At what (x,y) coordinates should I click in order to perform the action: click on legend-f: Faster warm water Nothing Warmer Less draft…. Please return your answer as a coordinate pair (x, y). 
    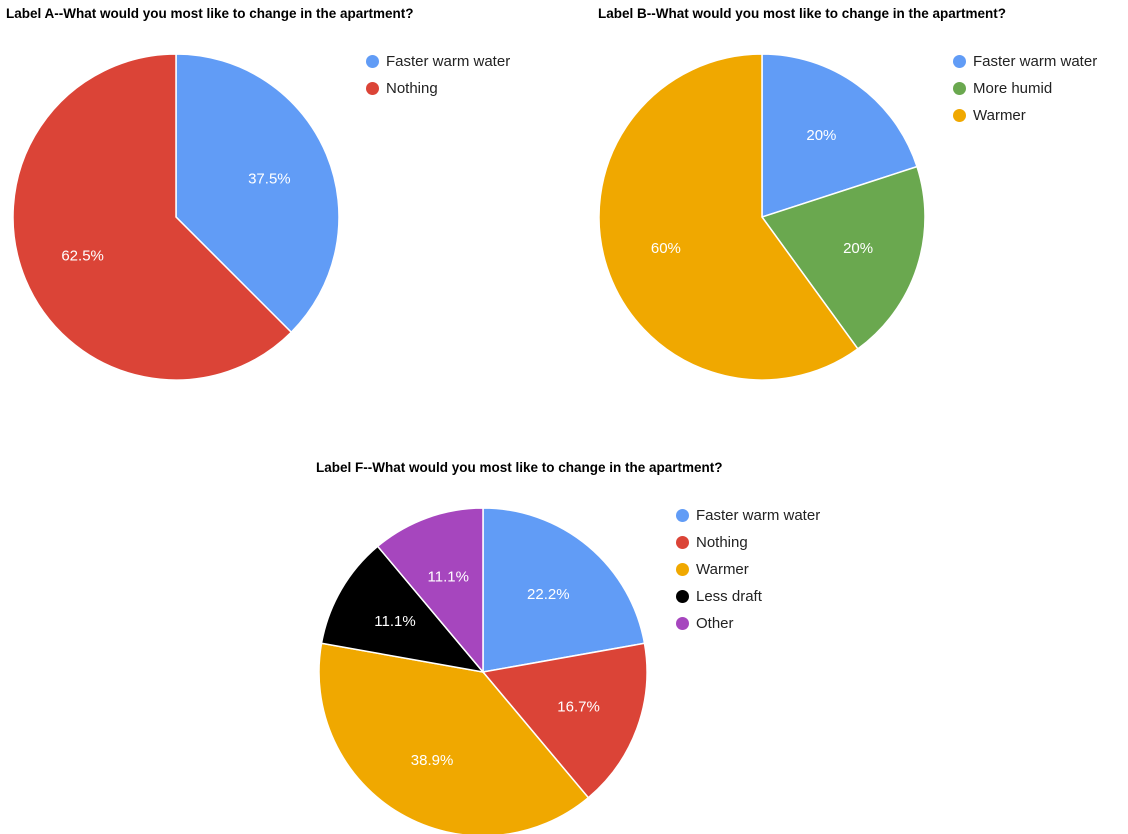
    Looking at the image, I should click on (748, 569).